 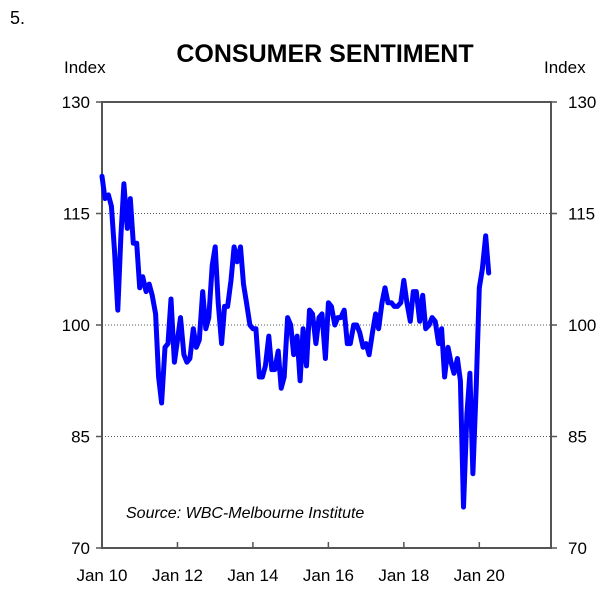 I want to click on x-axis: Jan 10 Jan 12 Jan 14 Jan 16 Jan 18 Jan 20, so click(x=290, y=563).